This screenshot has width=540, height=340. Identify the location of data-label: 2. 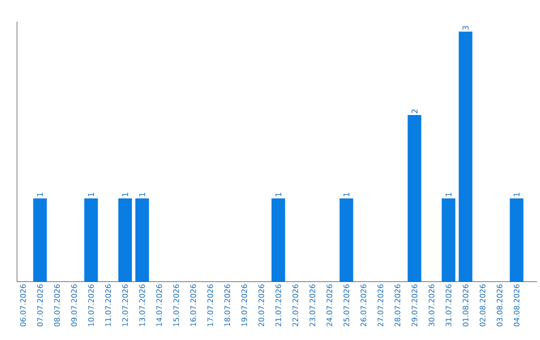
(415, 112).